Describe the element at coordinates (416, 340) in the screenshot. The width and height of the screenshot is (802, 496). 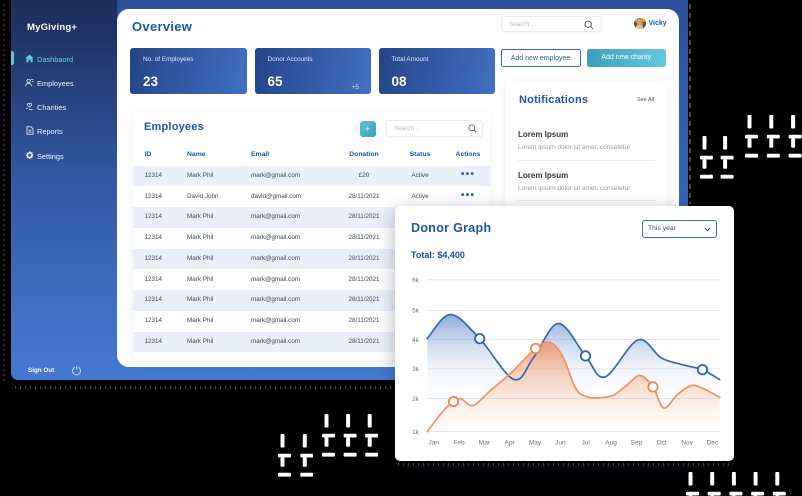
I see `svg-text: 4k` at that location.